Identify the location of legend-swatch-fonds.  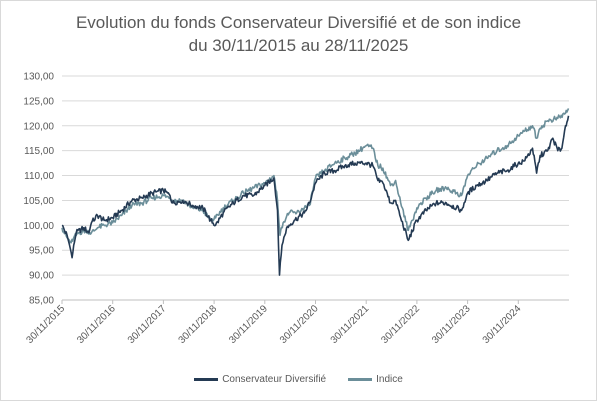
(206, 379).